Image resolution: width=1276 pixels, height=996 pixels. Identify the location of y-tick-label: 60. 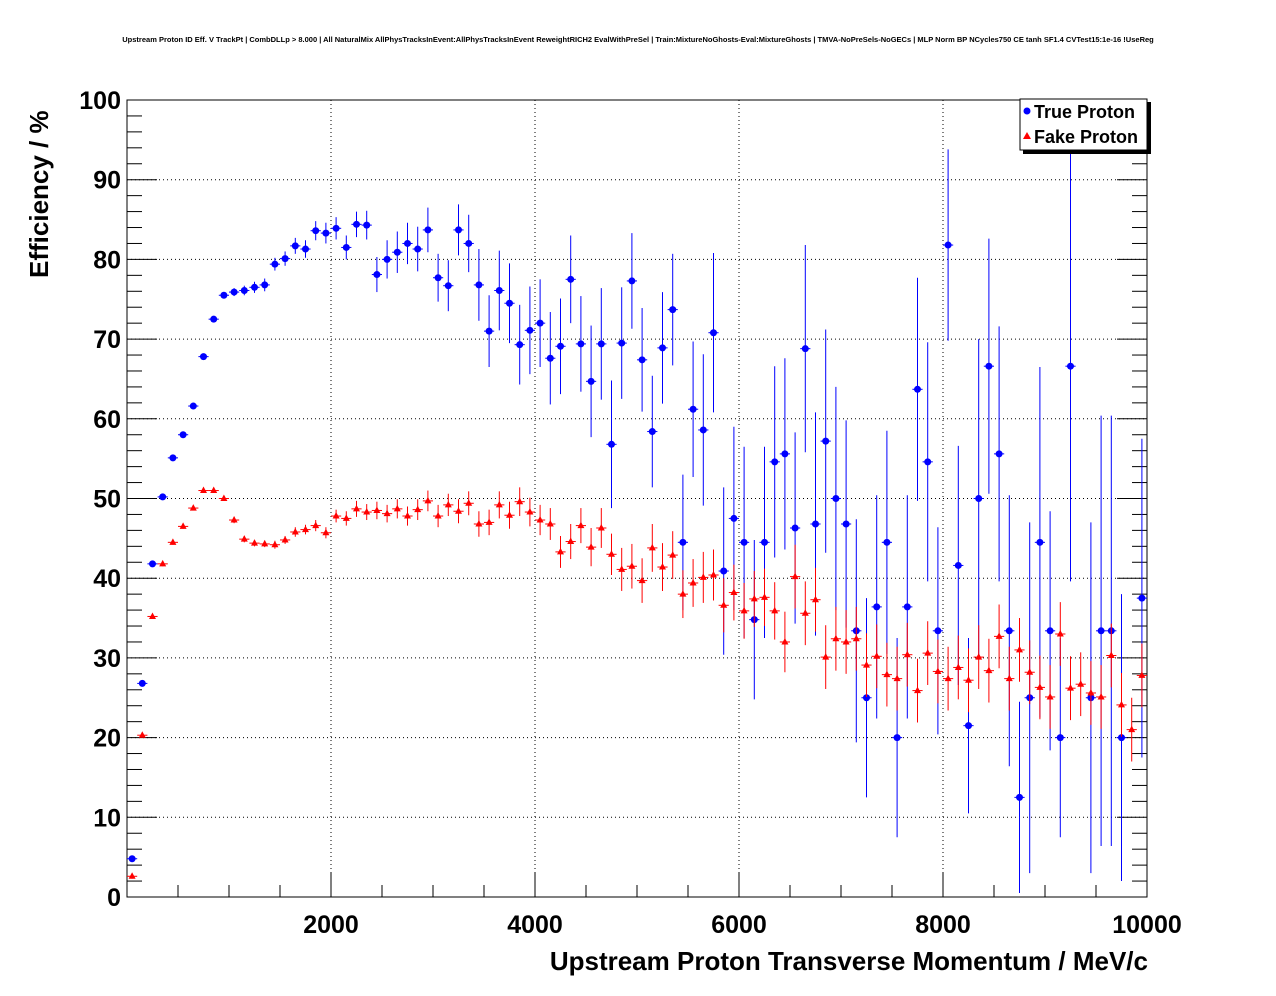
(107, 420).